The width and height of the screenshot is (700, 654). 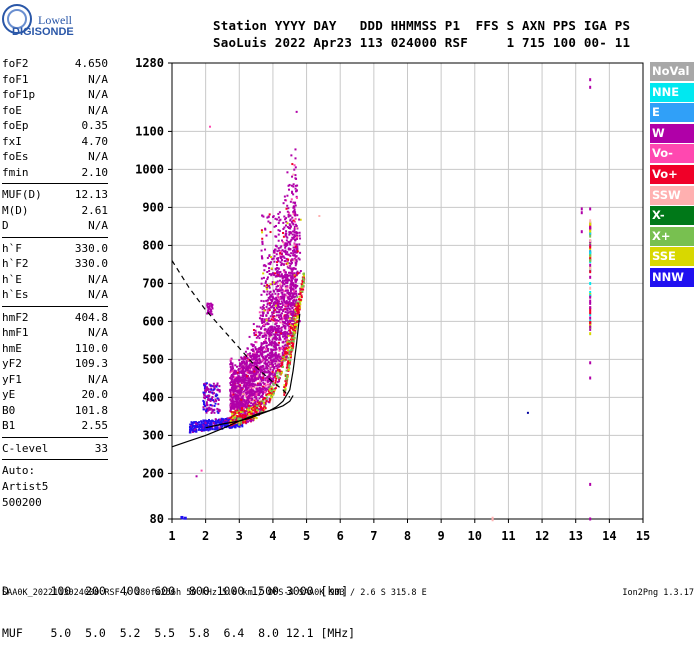 I want to click on param-row: foE N/A, so click(x=55, y=111).